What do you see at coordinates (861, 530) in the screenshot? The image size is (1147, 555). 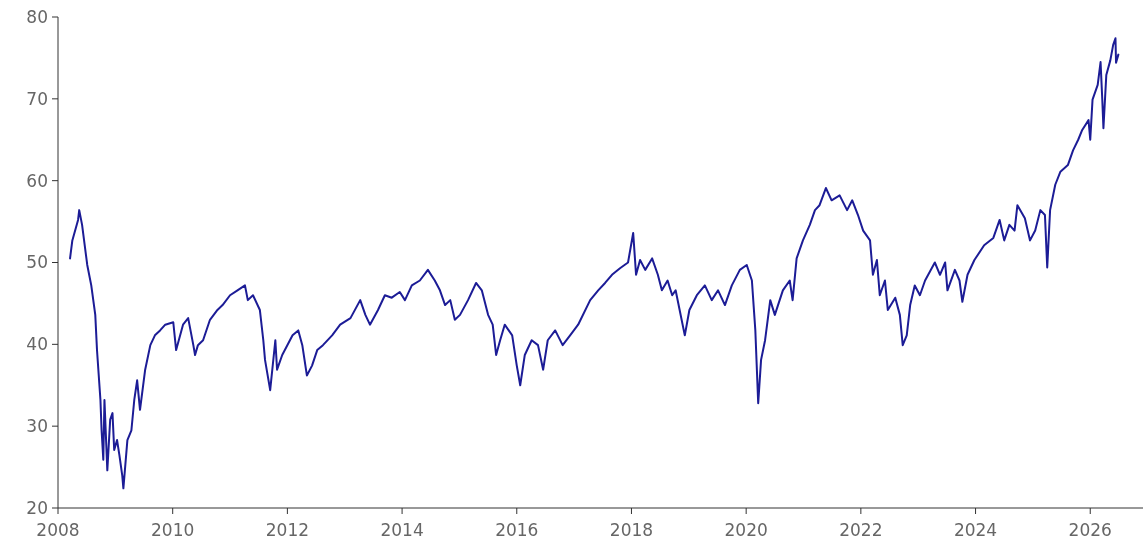 I see `x-tick-label: 2022` at bounding box center [861, 530].